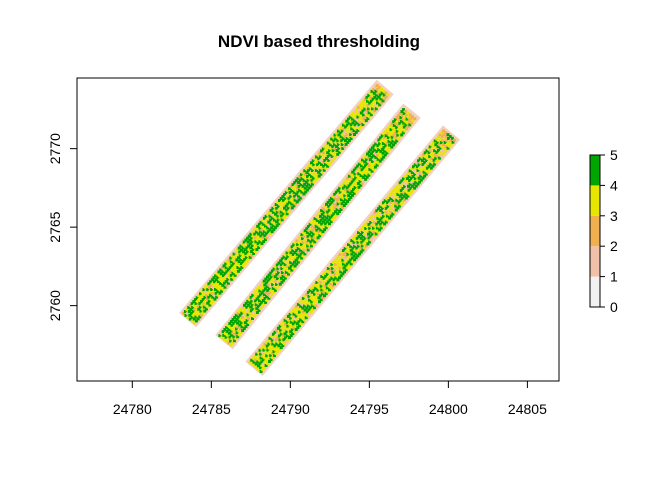 This screenshot has height=480, width=672. I want to click on y-tick-label: 2765, so click(55, 226).